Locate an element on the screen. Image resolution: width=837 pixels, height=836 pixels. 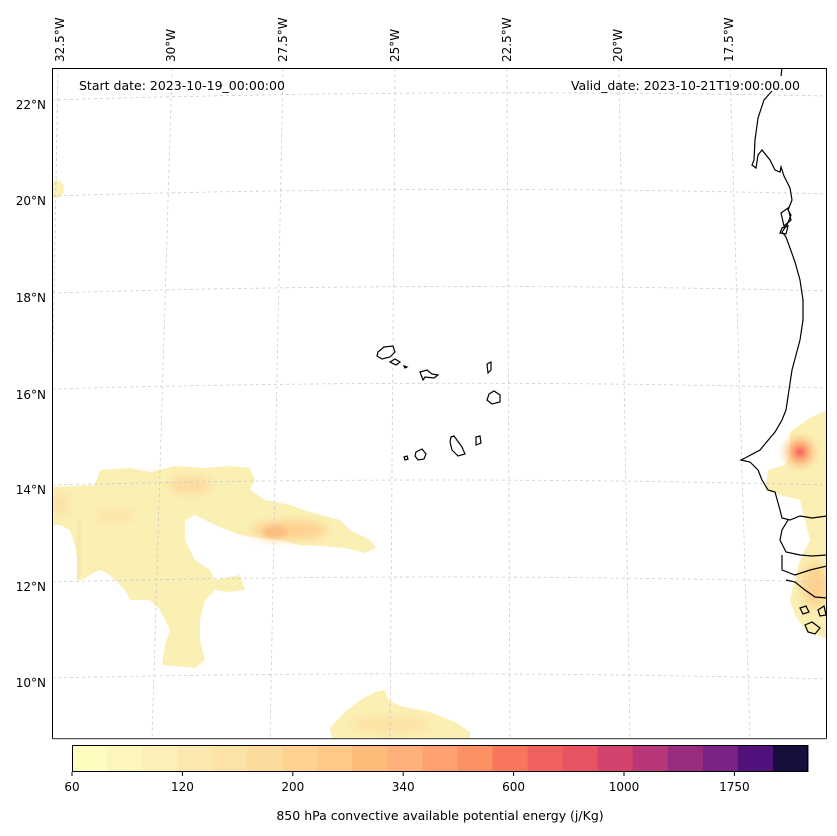
lat-label-12n: 12°N is located at coordinates (30, 587).